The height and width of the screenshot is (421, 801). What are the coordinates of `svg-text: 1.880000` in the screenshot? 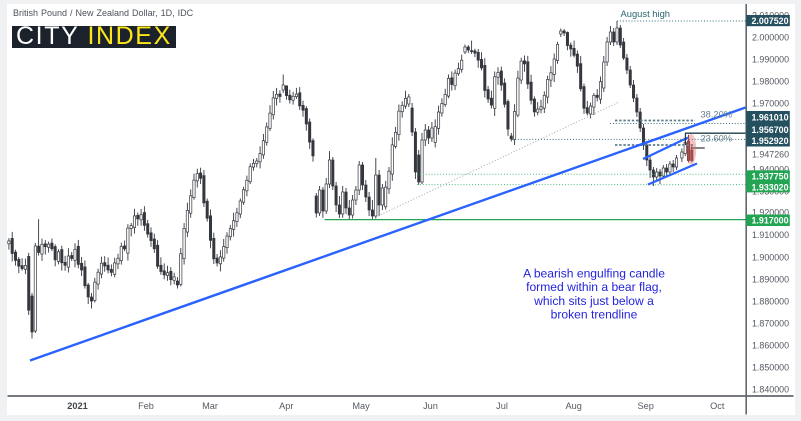 It's located at (770, 301).